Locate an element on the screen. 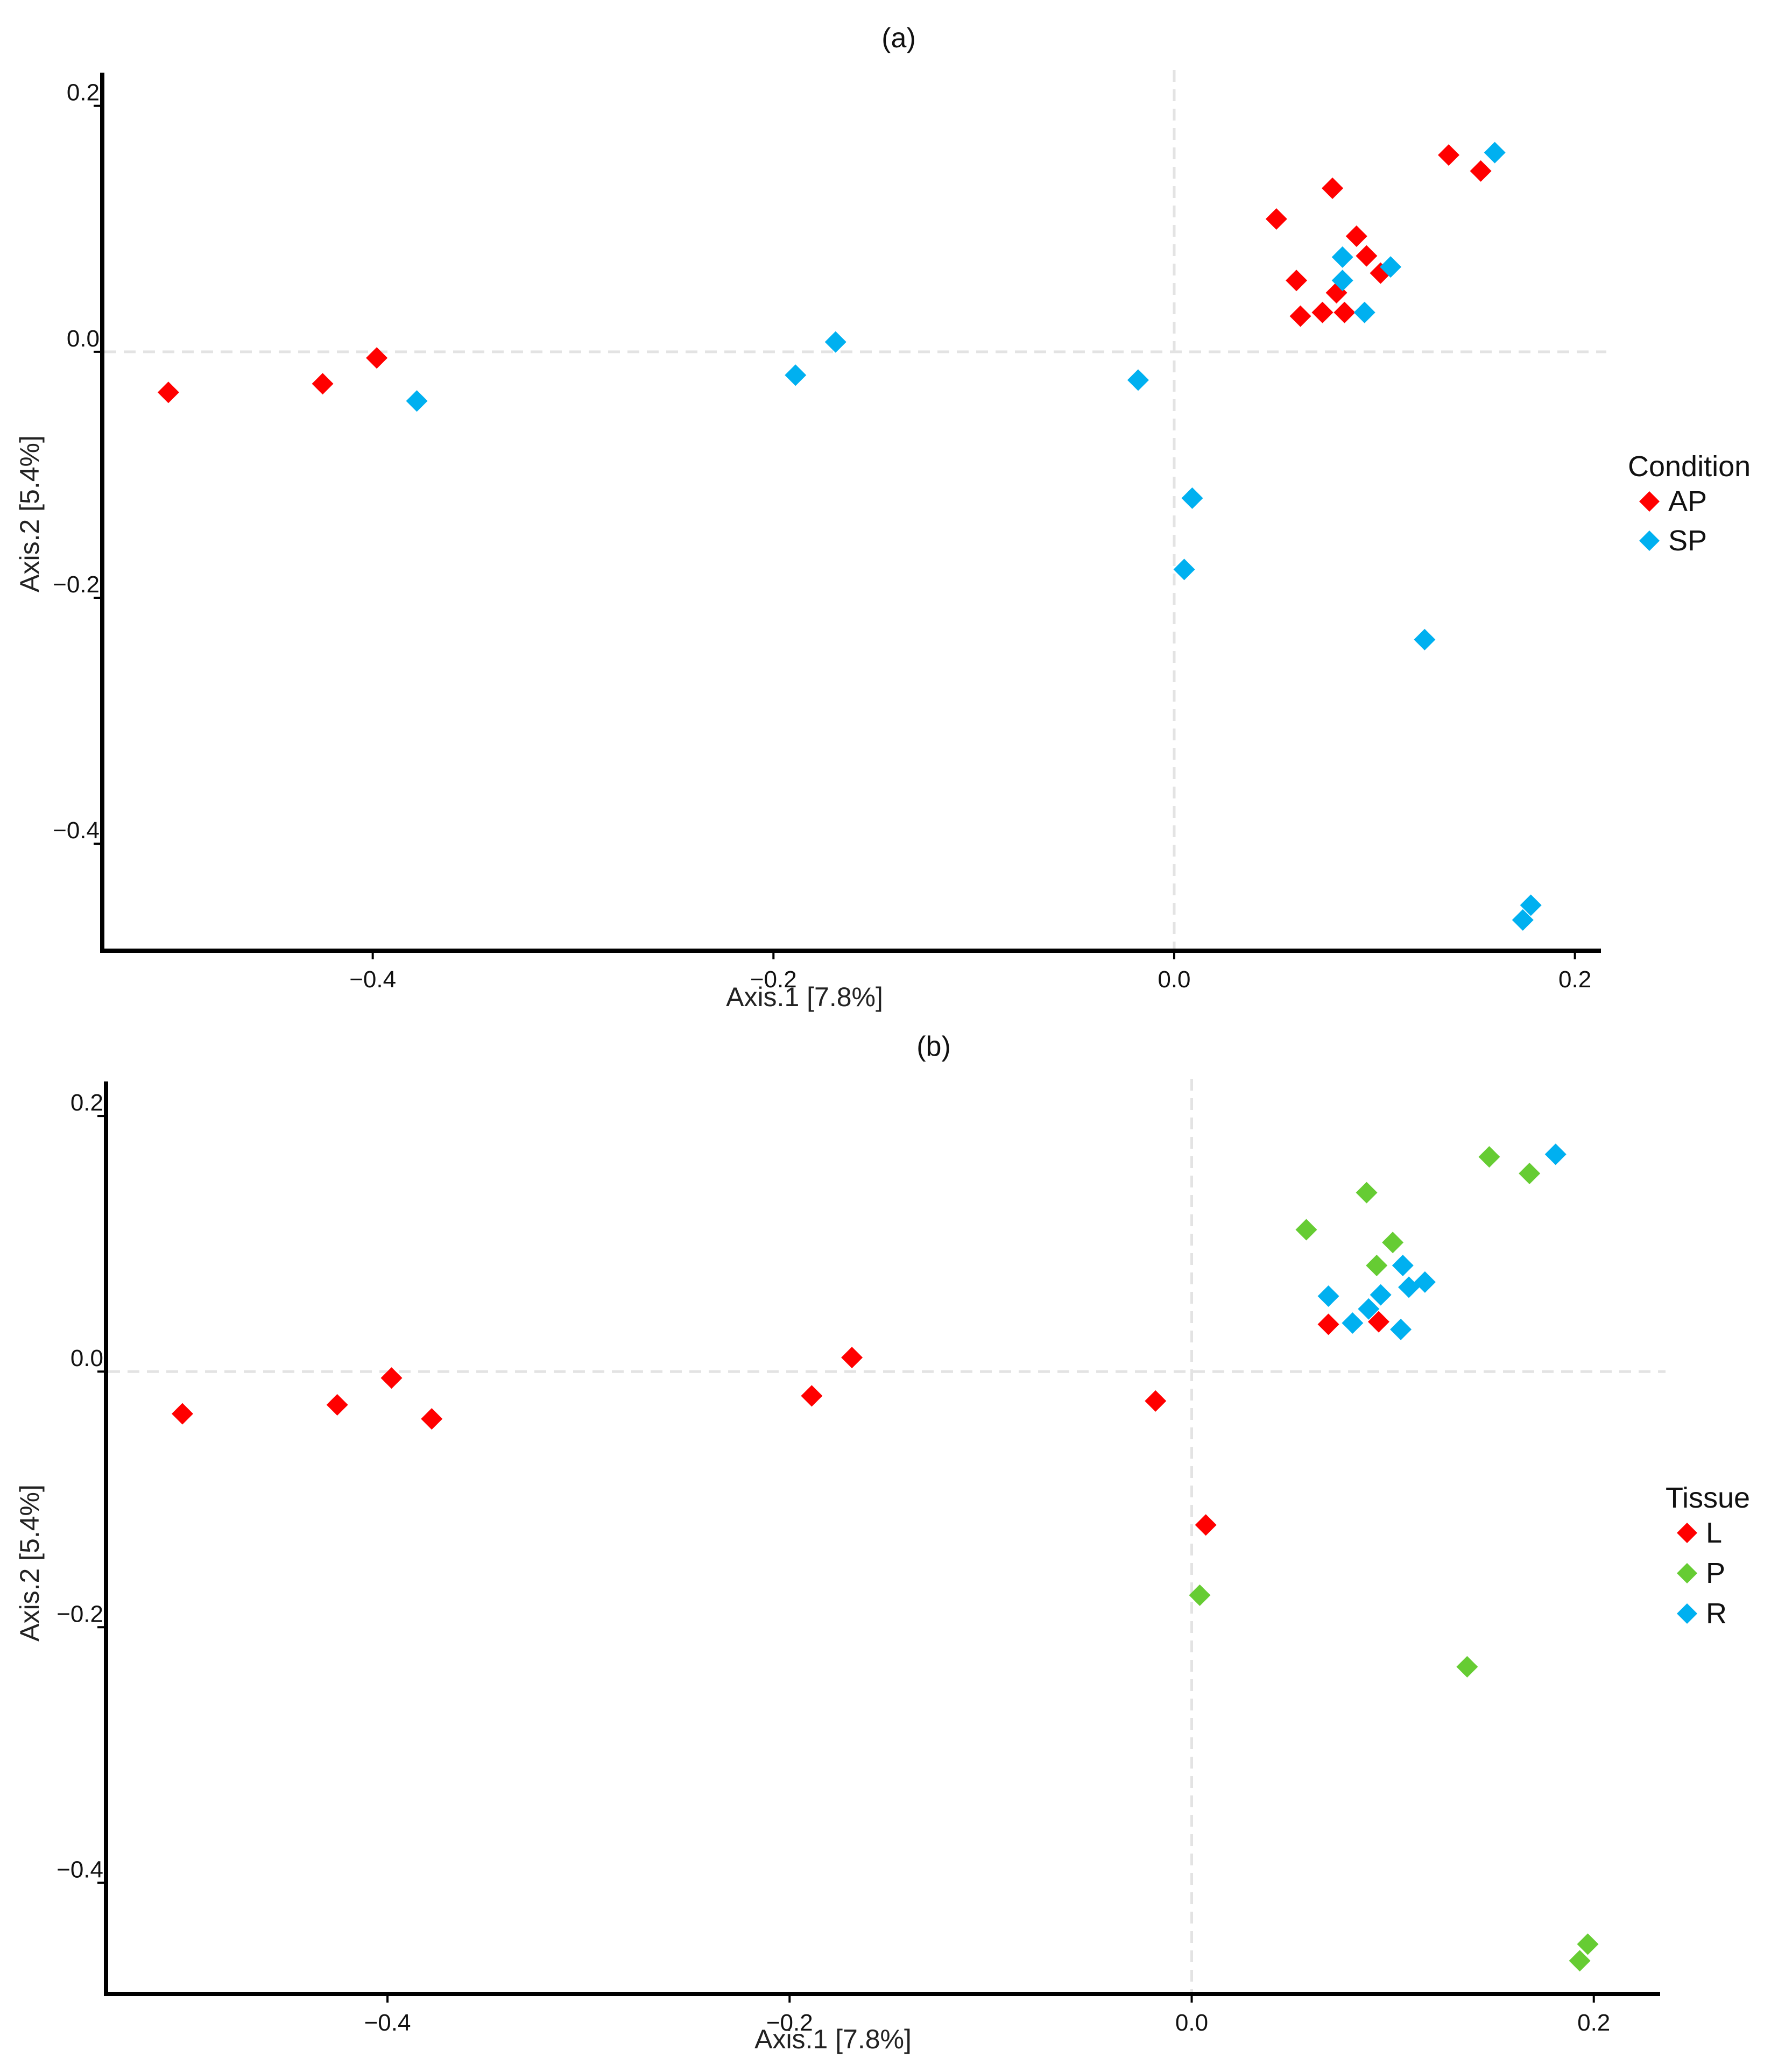  panel-a-x-tick-label: 0.0 is located at coordinates (1174, 979).